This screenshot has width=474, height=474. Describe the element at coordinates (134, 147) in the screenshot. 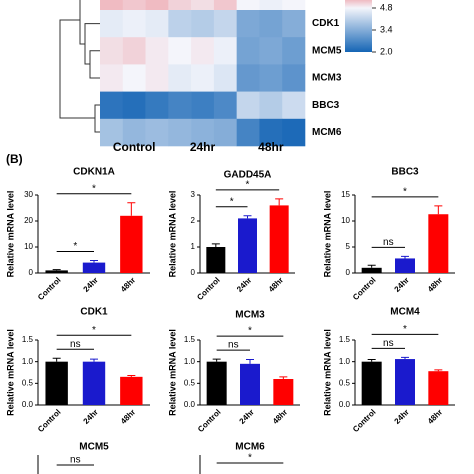

I see `column-label: Control` at that location.